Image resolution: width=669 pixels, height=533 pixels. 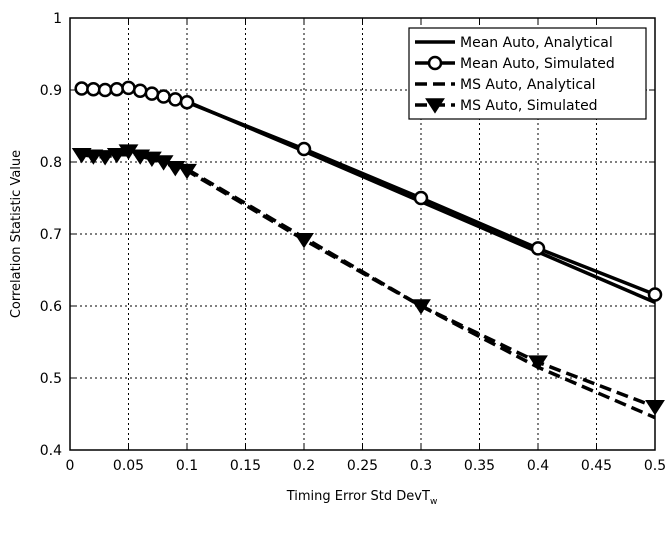 What do you see at coordinates (51, 307) in the screenshot?
I see `y-tick-label: 0.6` at bounding box center [51, 307].